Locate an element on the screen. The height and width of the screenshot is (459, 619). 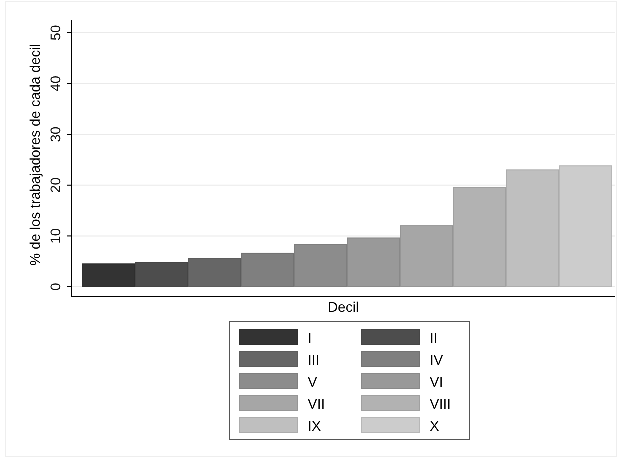
legend-label: VIII is located at coordinates (441, 404).